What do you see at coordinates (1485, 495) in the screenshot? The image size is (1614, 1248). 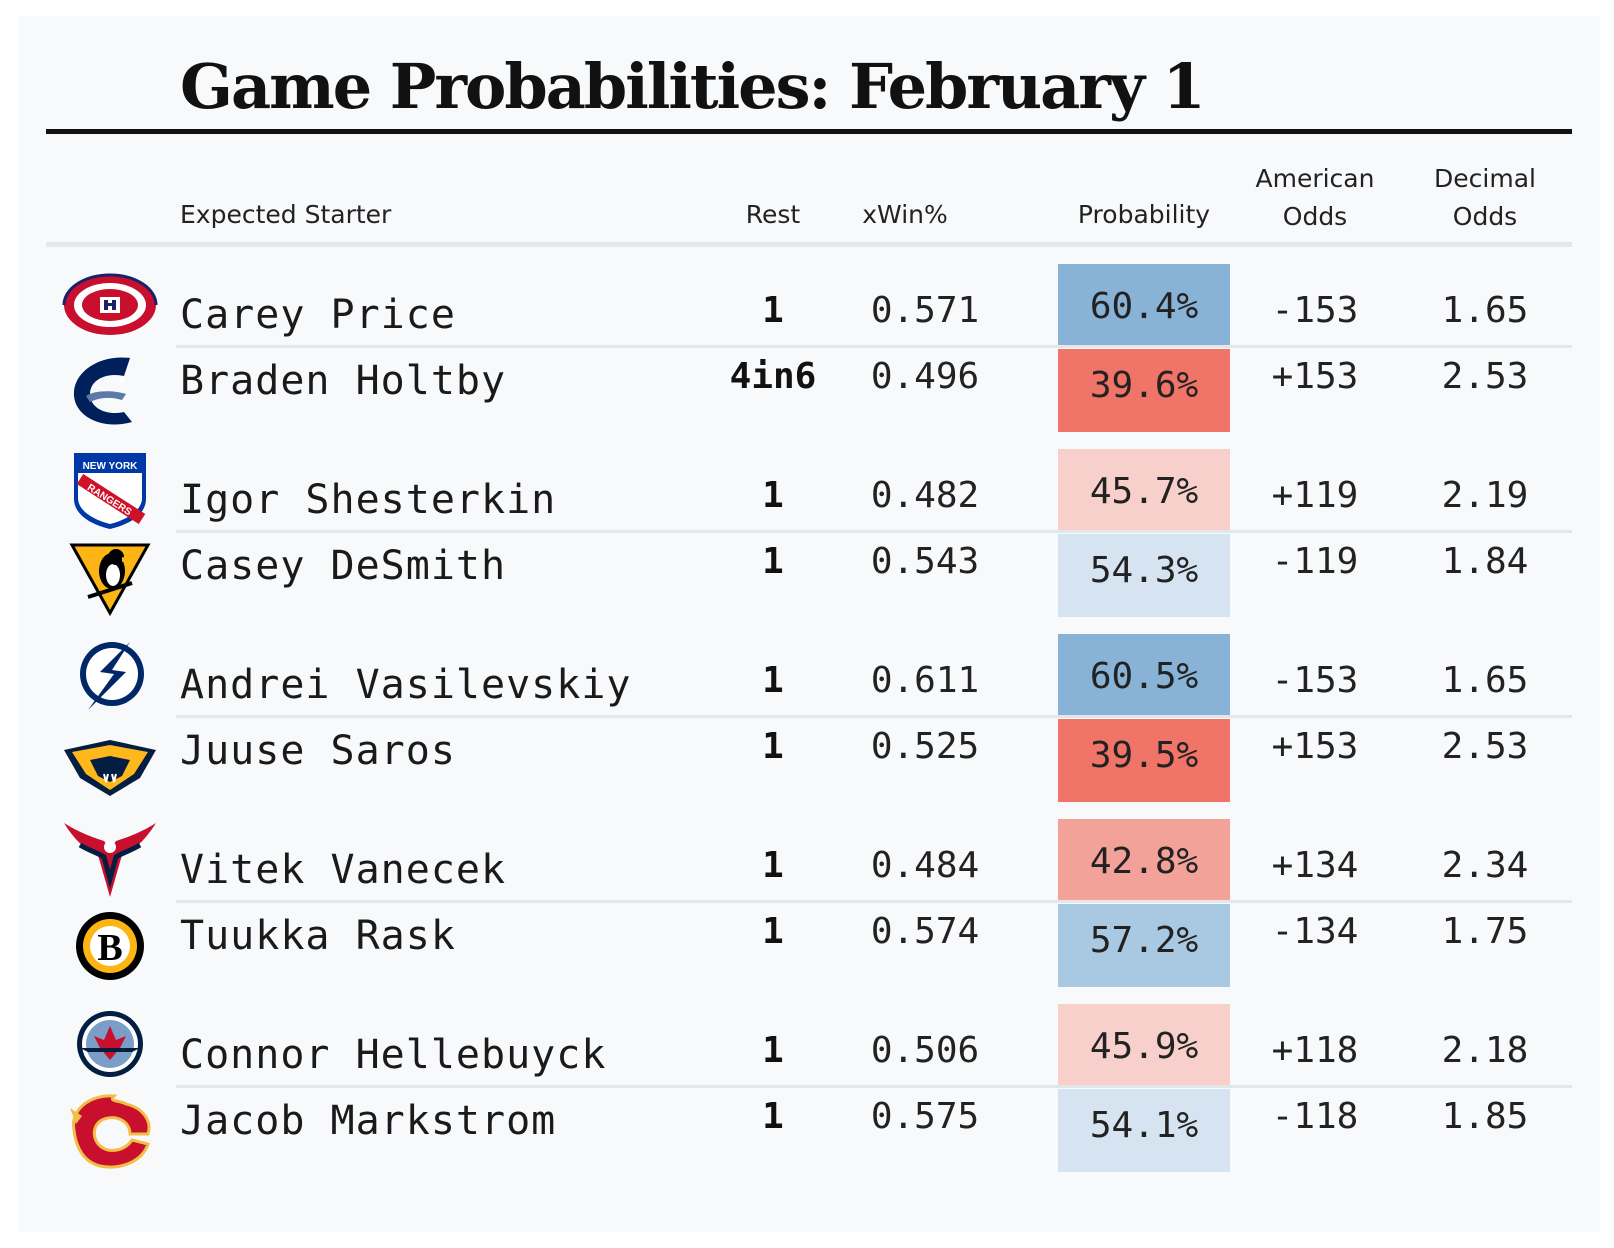 I see `decimal-odds-value: 2.19` at bounding box center [1485, 495].